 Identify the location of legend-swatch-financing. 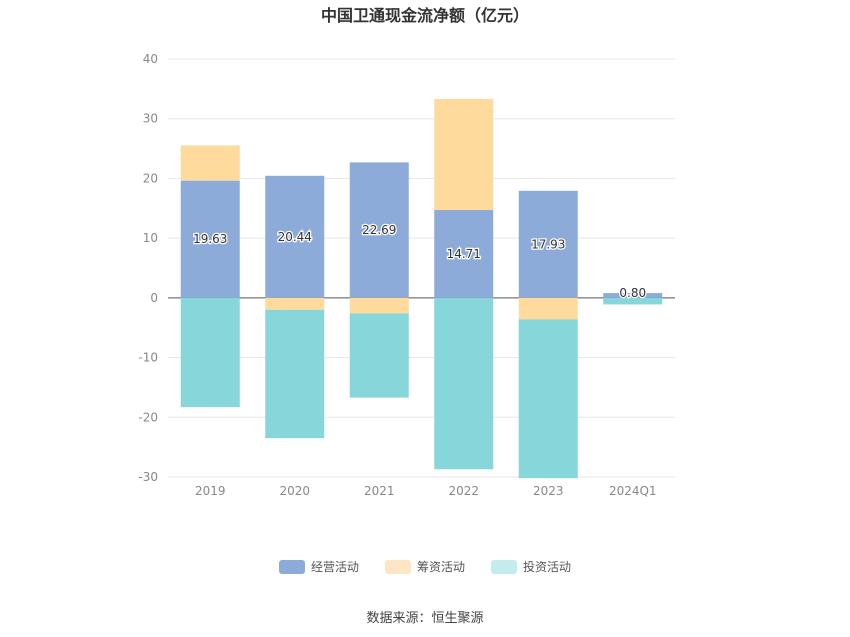
(397, 566).